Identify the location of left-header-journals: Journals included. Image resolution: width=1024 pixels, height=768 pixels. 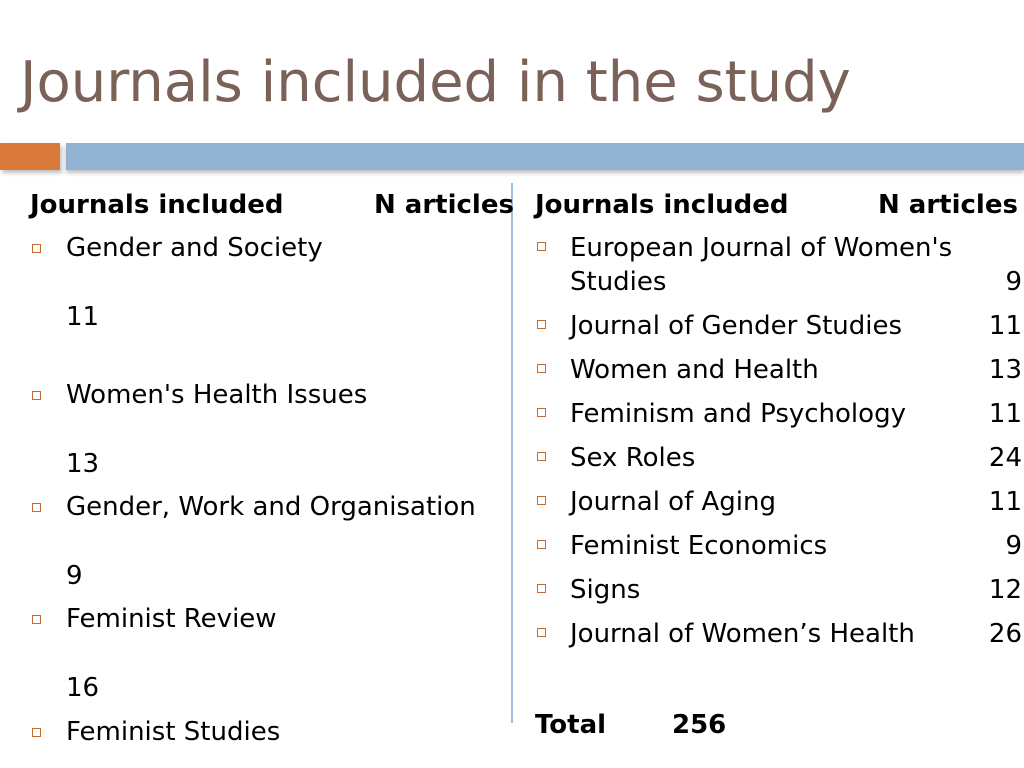
(157, 205).